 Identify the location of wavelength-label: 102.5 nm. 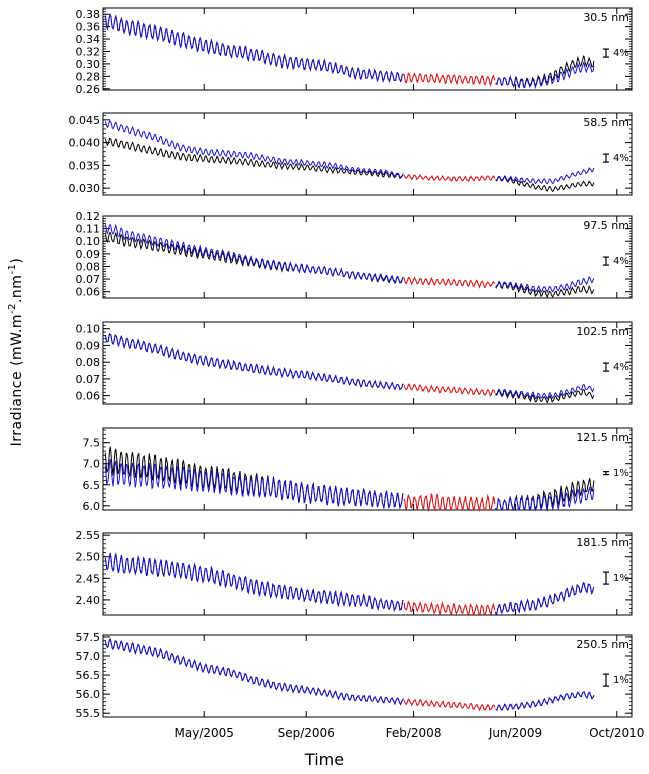
(602, 331).